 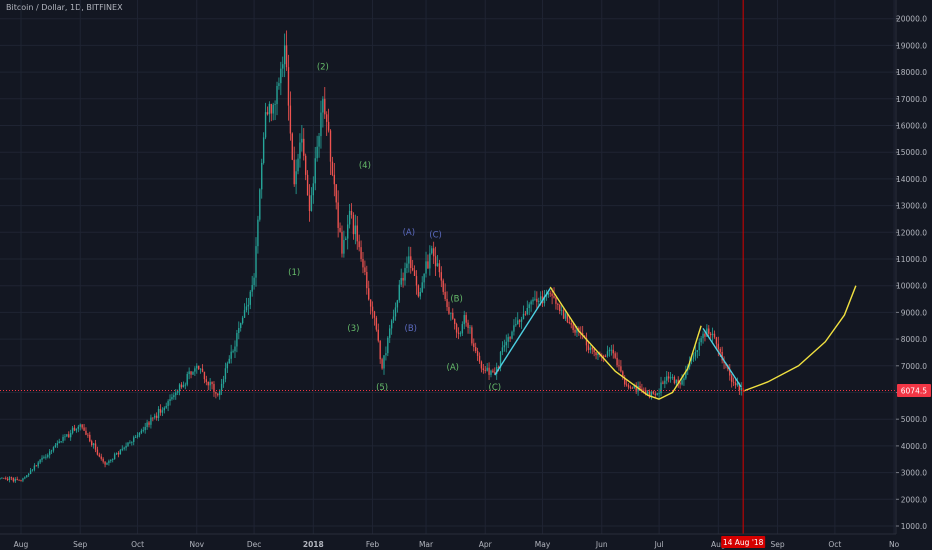 I want to click on last-price-badge, so click(x=914, y=391).